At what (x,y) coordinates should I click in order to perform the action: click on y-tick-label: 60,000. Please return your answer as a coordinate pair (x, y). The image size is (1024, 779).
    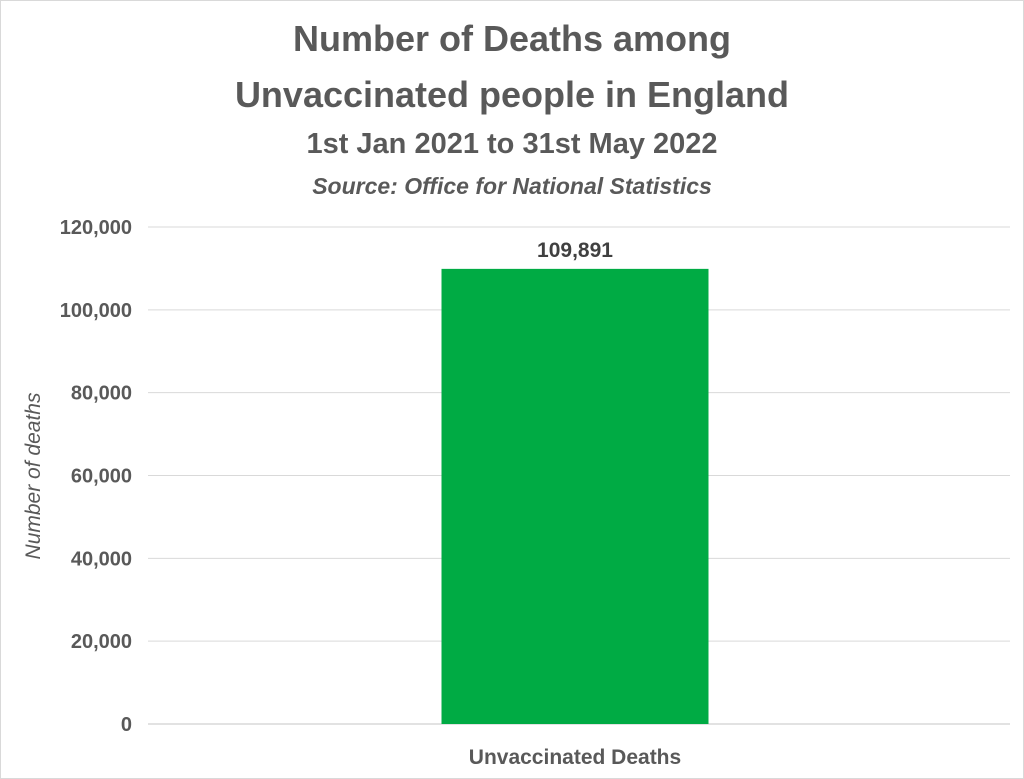
    Looking at the image, I should click on (101, 477).